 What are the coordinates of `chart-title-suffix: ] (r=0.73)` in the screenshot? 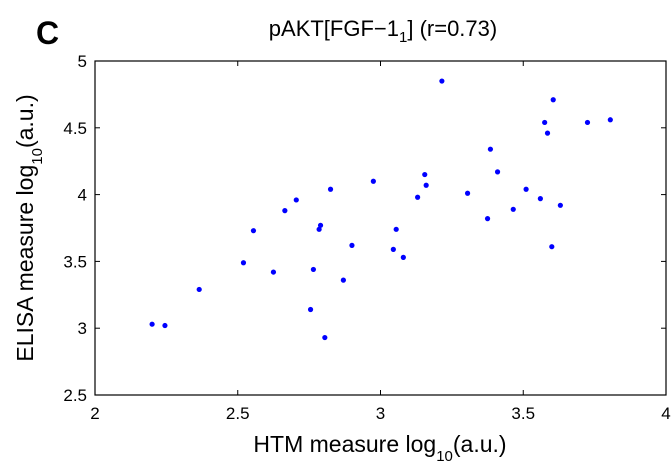 It's located at (452, 28).